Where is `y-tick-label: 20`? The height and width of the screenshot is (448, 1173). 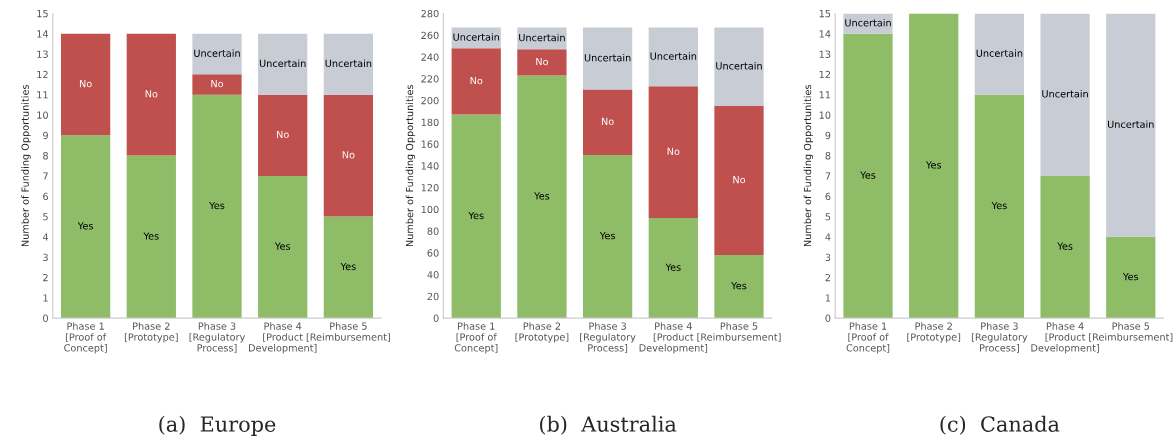
y-tick-label: 20 is located at coordinates (433, 296).